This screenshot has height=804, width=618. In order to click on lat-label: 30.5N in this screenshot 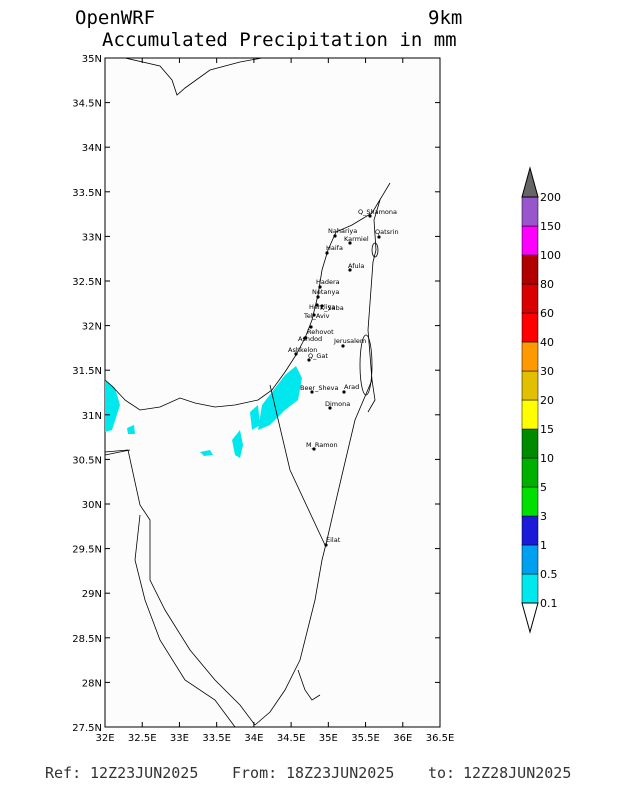, I will do `click(87, 460)`.